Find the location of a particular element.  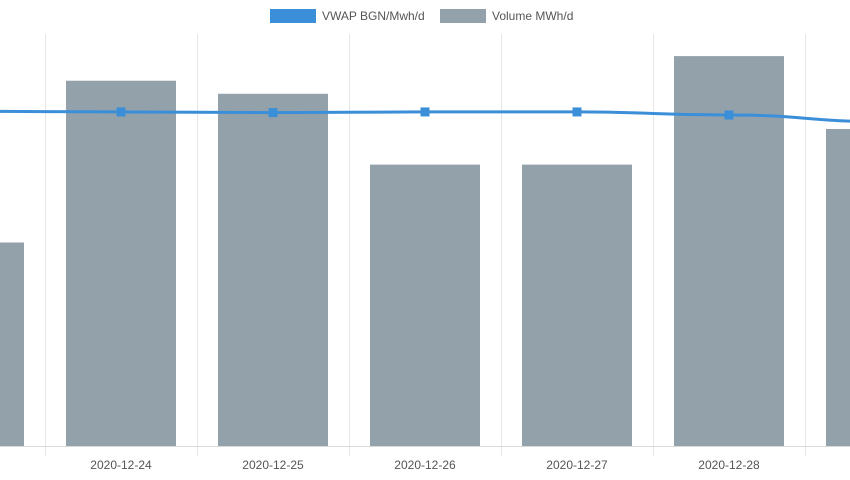

legend-label-volume: Volume MWh/d is located at coordinates (532, 16).